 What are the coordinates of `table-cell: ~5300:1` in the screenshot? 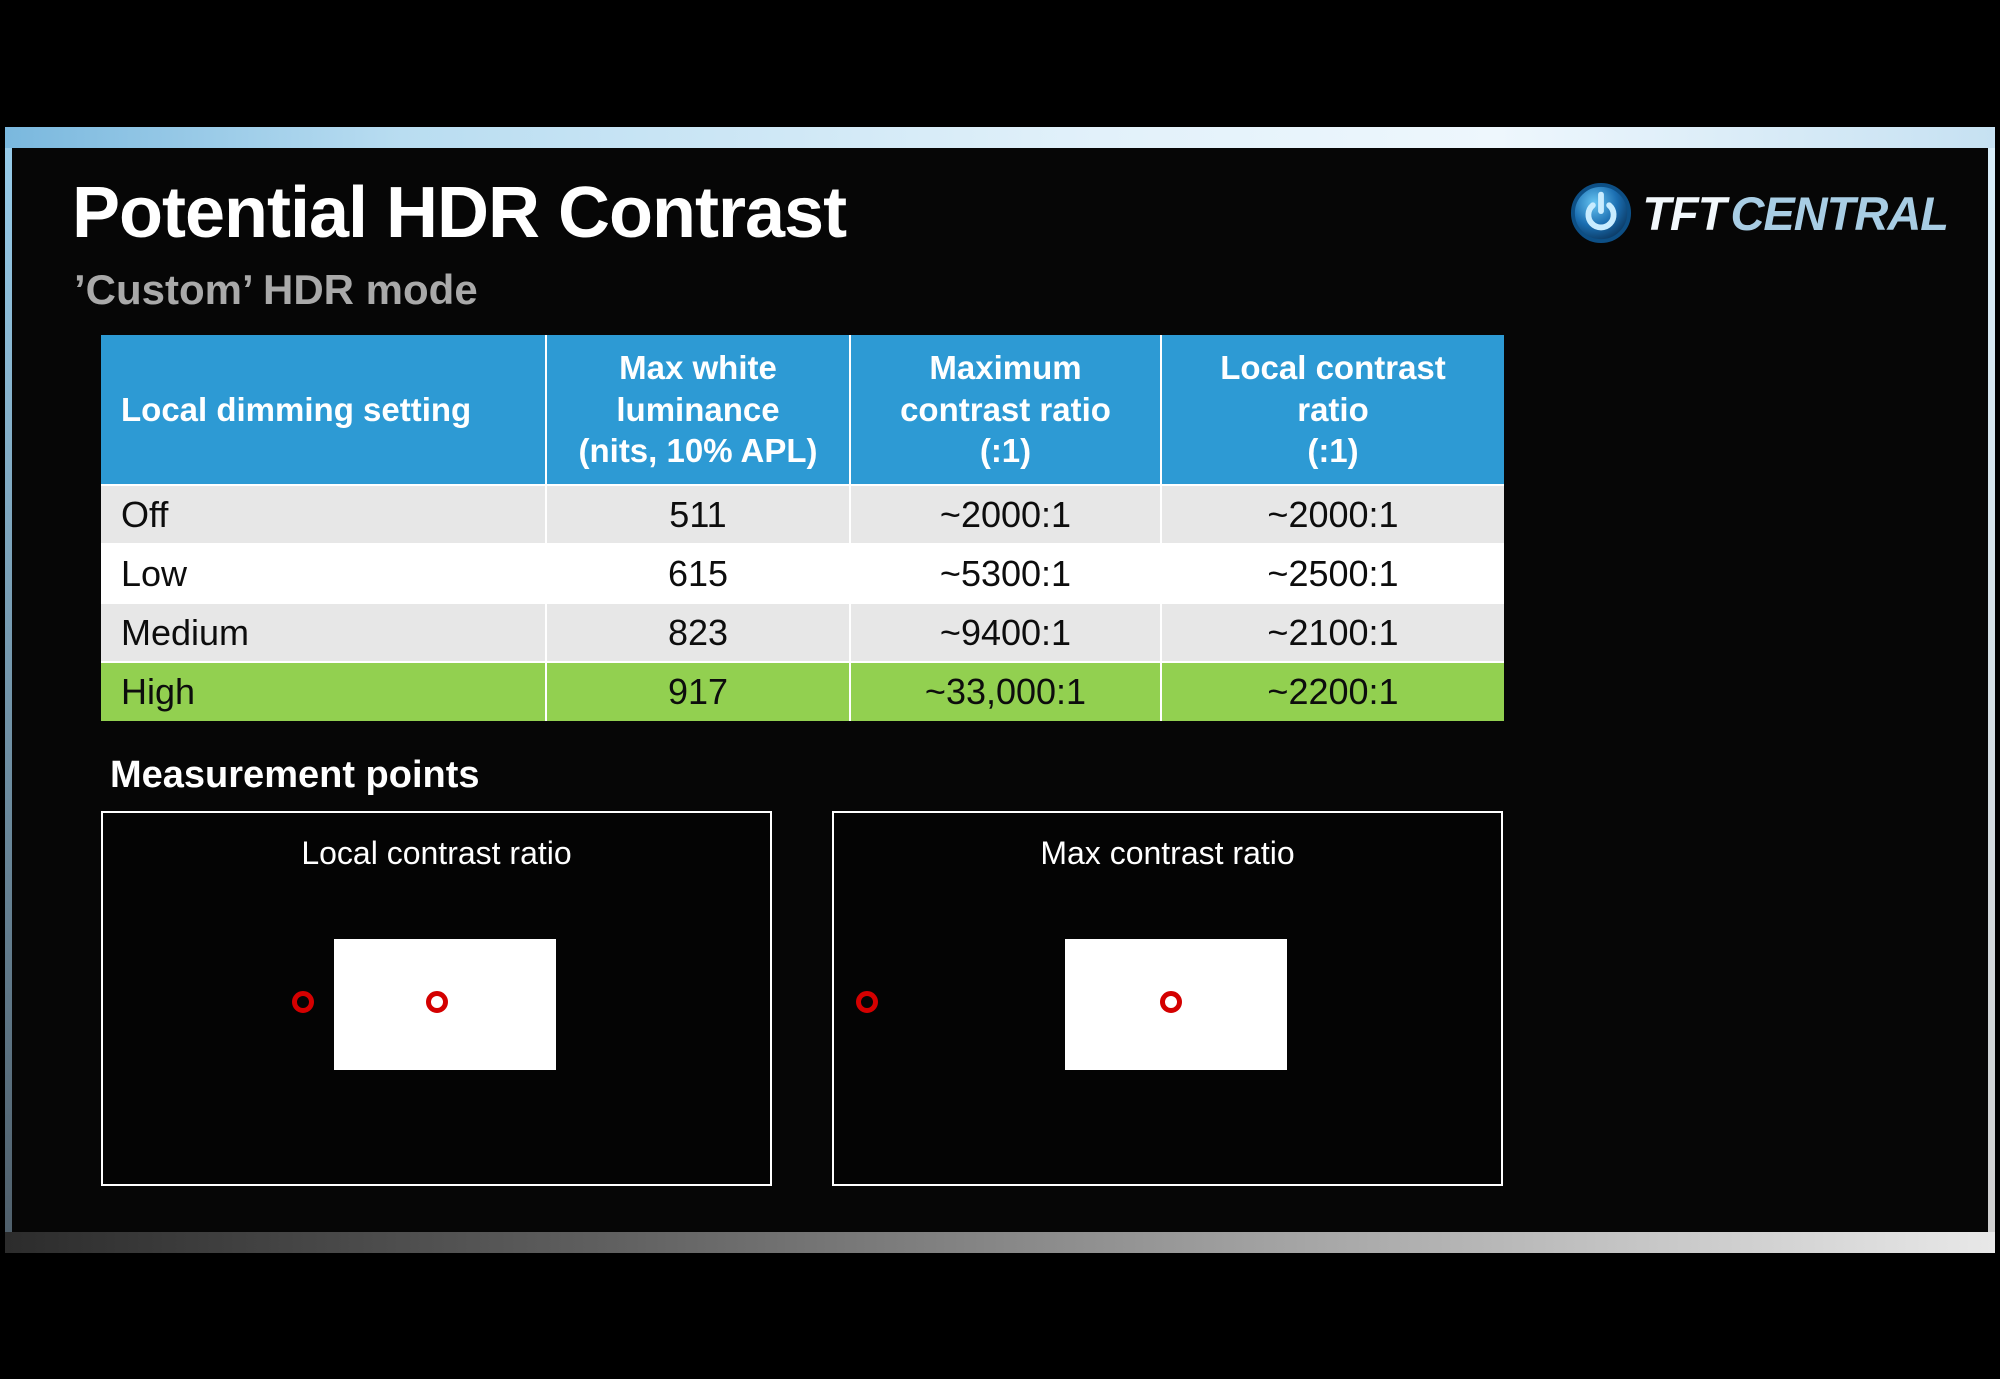 It's located at (1005, 573).